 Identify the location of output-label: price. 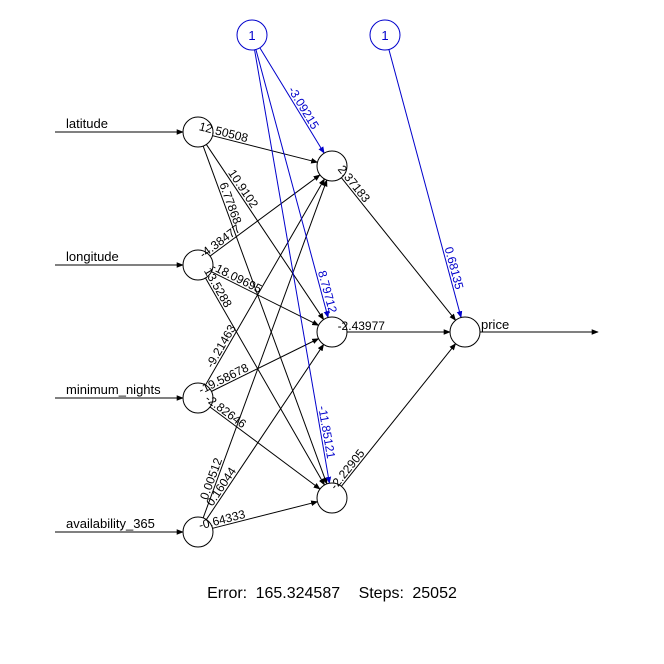
(495, 324).